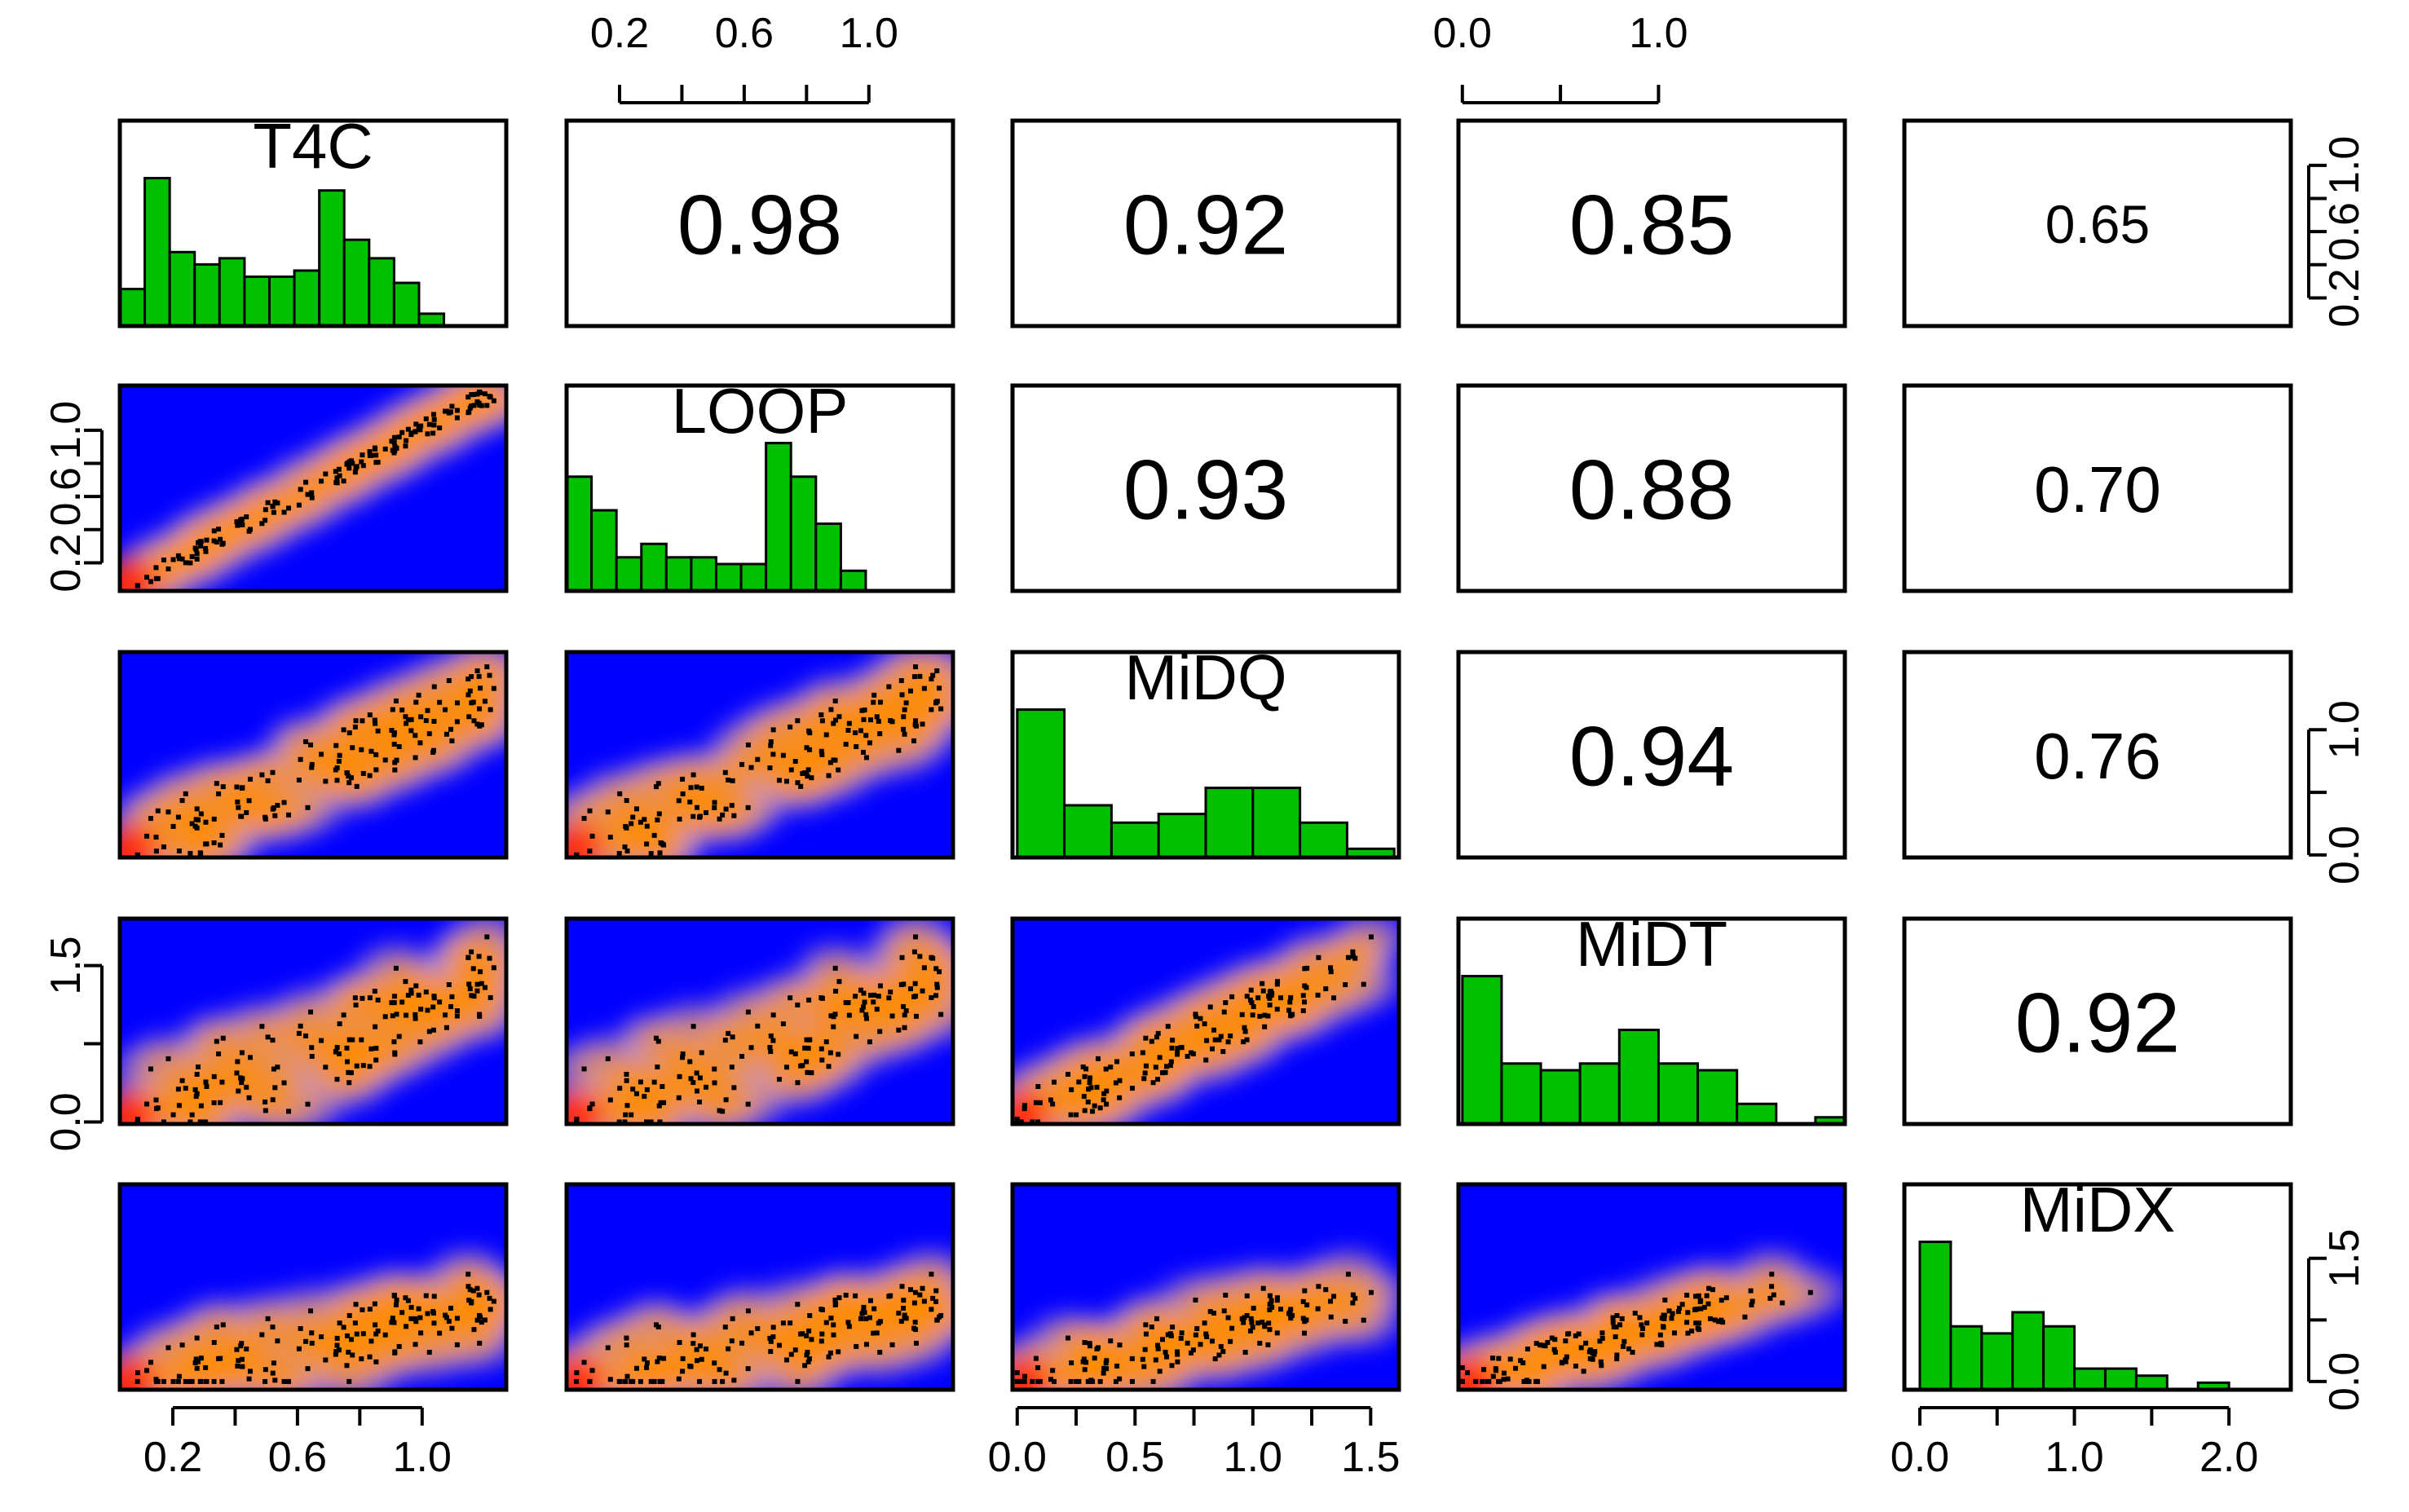  What do you see at coordinates (66, 965) in the screenshot?
I see `tick-label: 1.5` at bounding box center [66, 965].